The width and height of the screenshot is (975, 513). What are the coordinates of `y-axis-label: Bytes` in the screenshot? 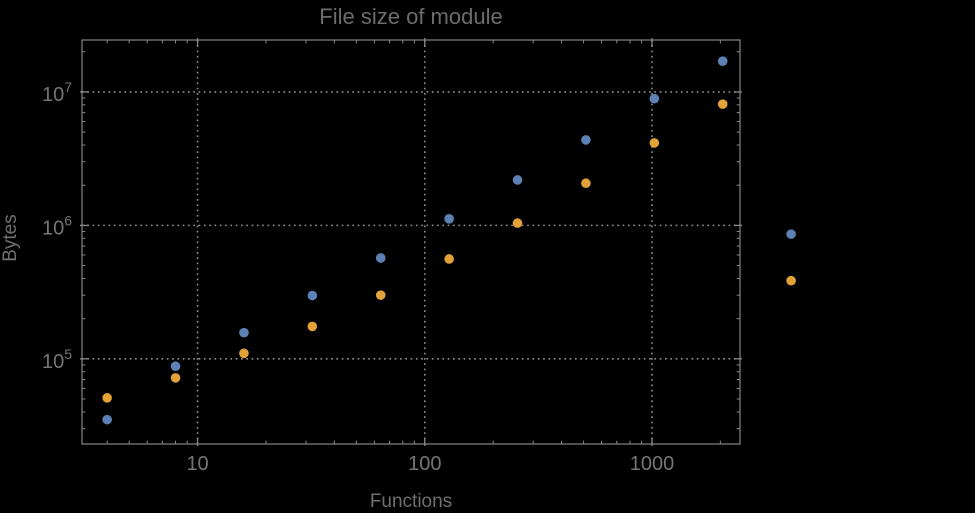 It's located at (10, 238).